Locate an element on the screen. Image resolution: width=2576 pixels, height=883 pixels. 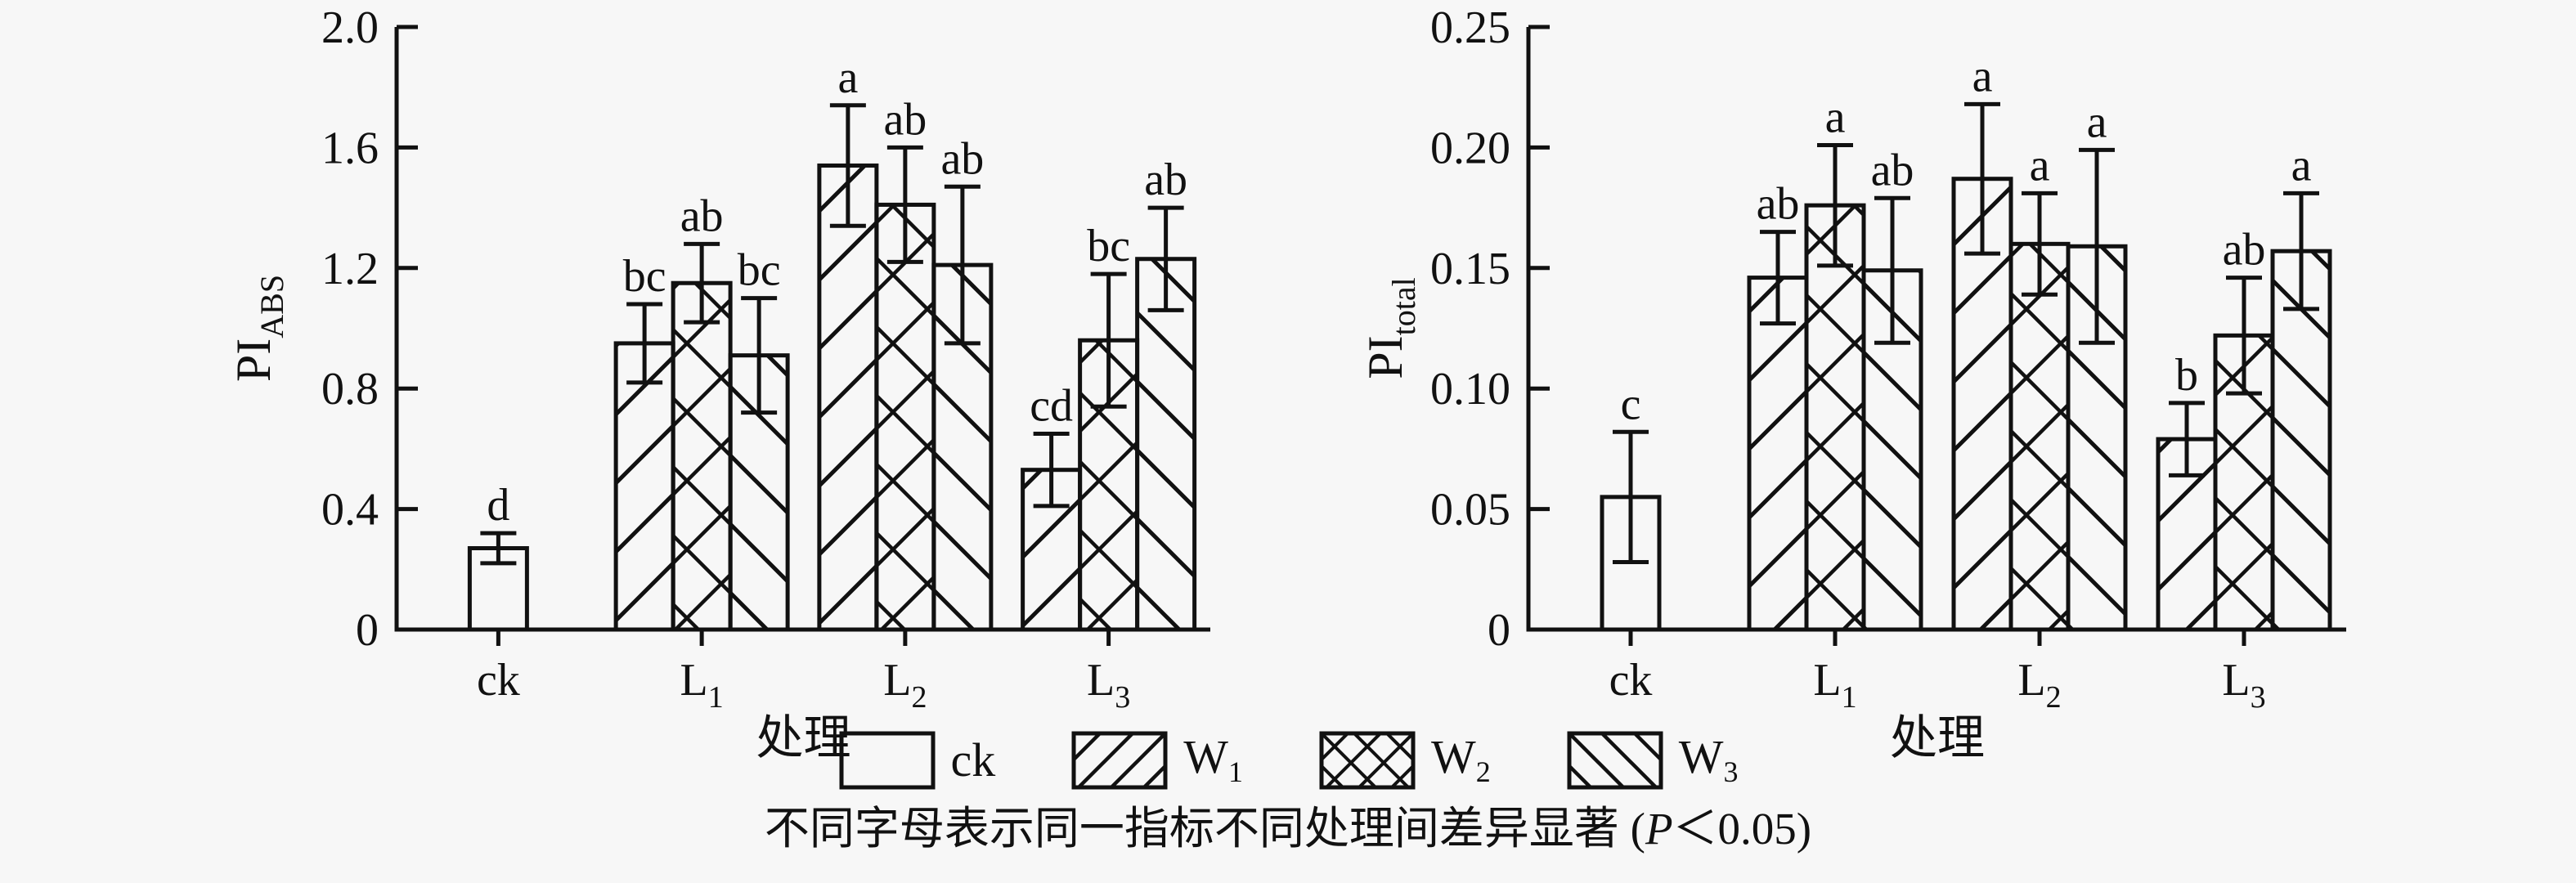
legend-swatch-W2 is located at coordinates (1367, 760).